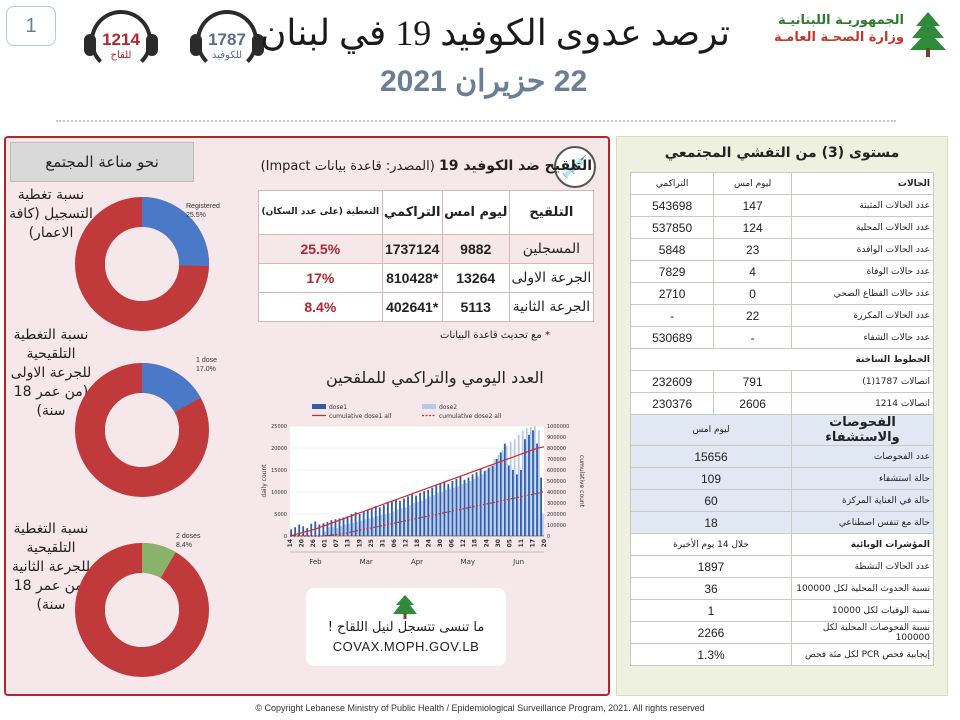  Describe the element at coordinates (862, 205) in the screenshot. I see `table-cell: عدد الحالات المثبتة` at that location.